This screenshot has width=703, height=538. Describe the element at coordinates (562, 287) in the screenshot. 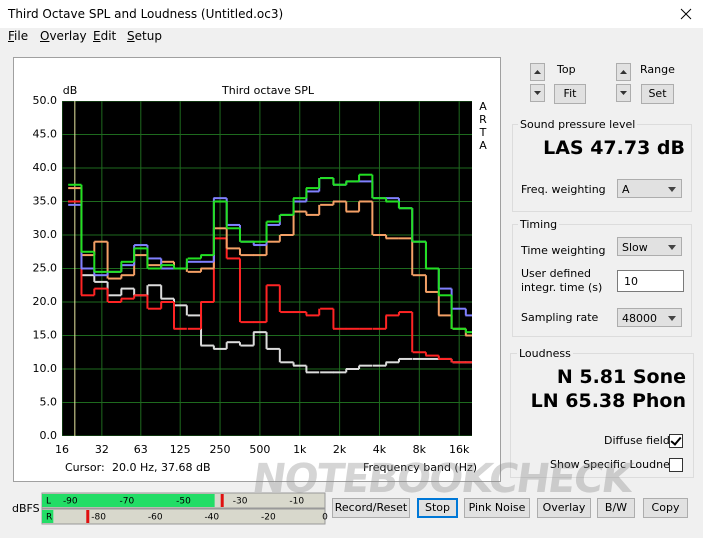

I see `integr-label: integr. time (s)` at that location.